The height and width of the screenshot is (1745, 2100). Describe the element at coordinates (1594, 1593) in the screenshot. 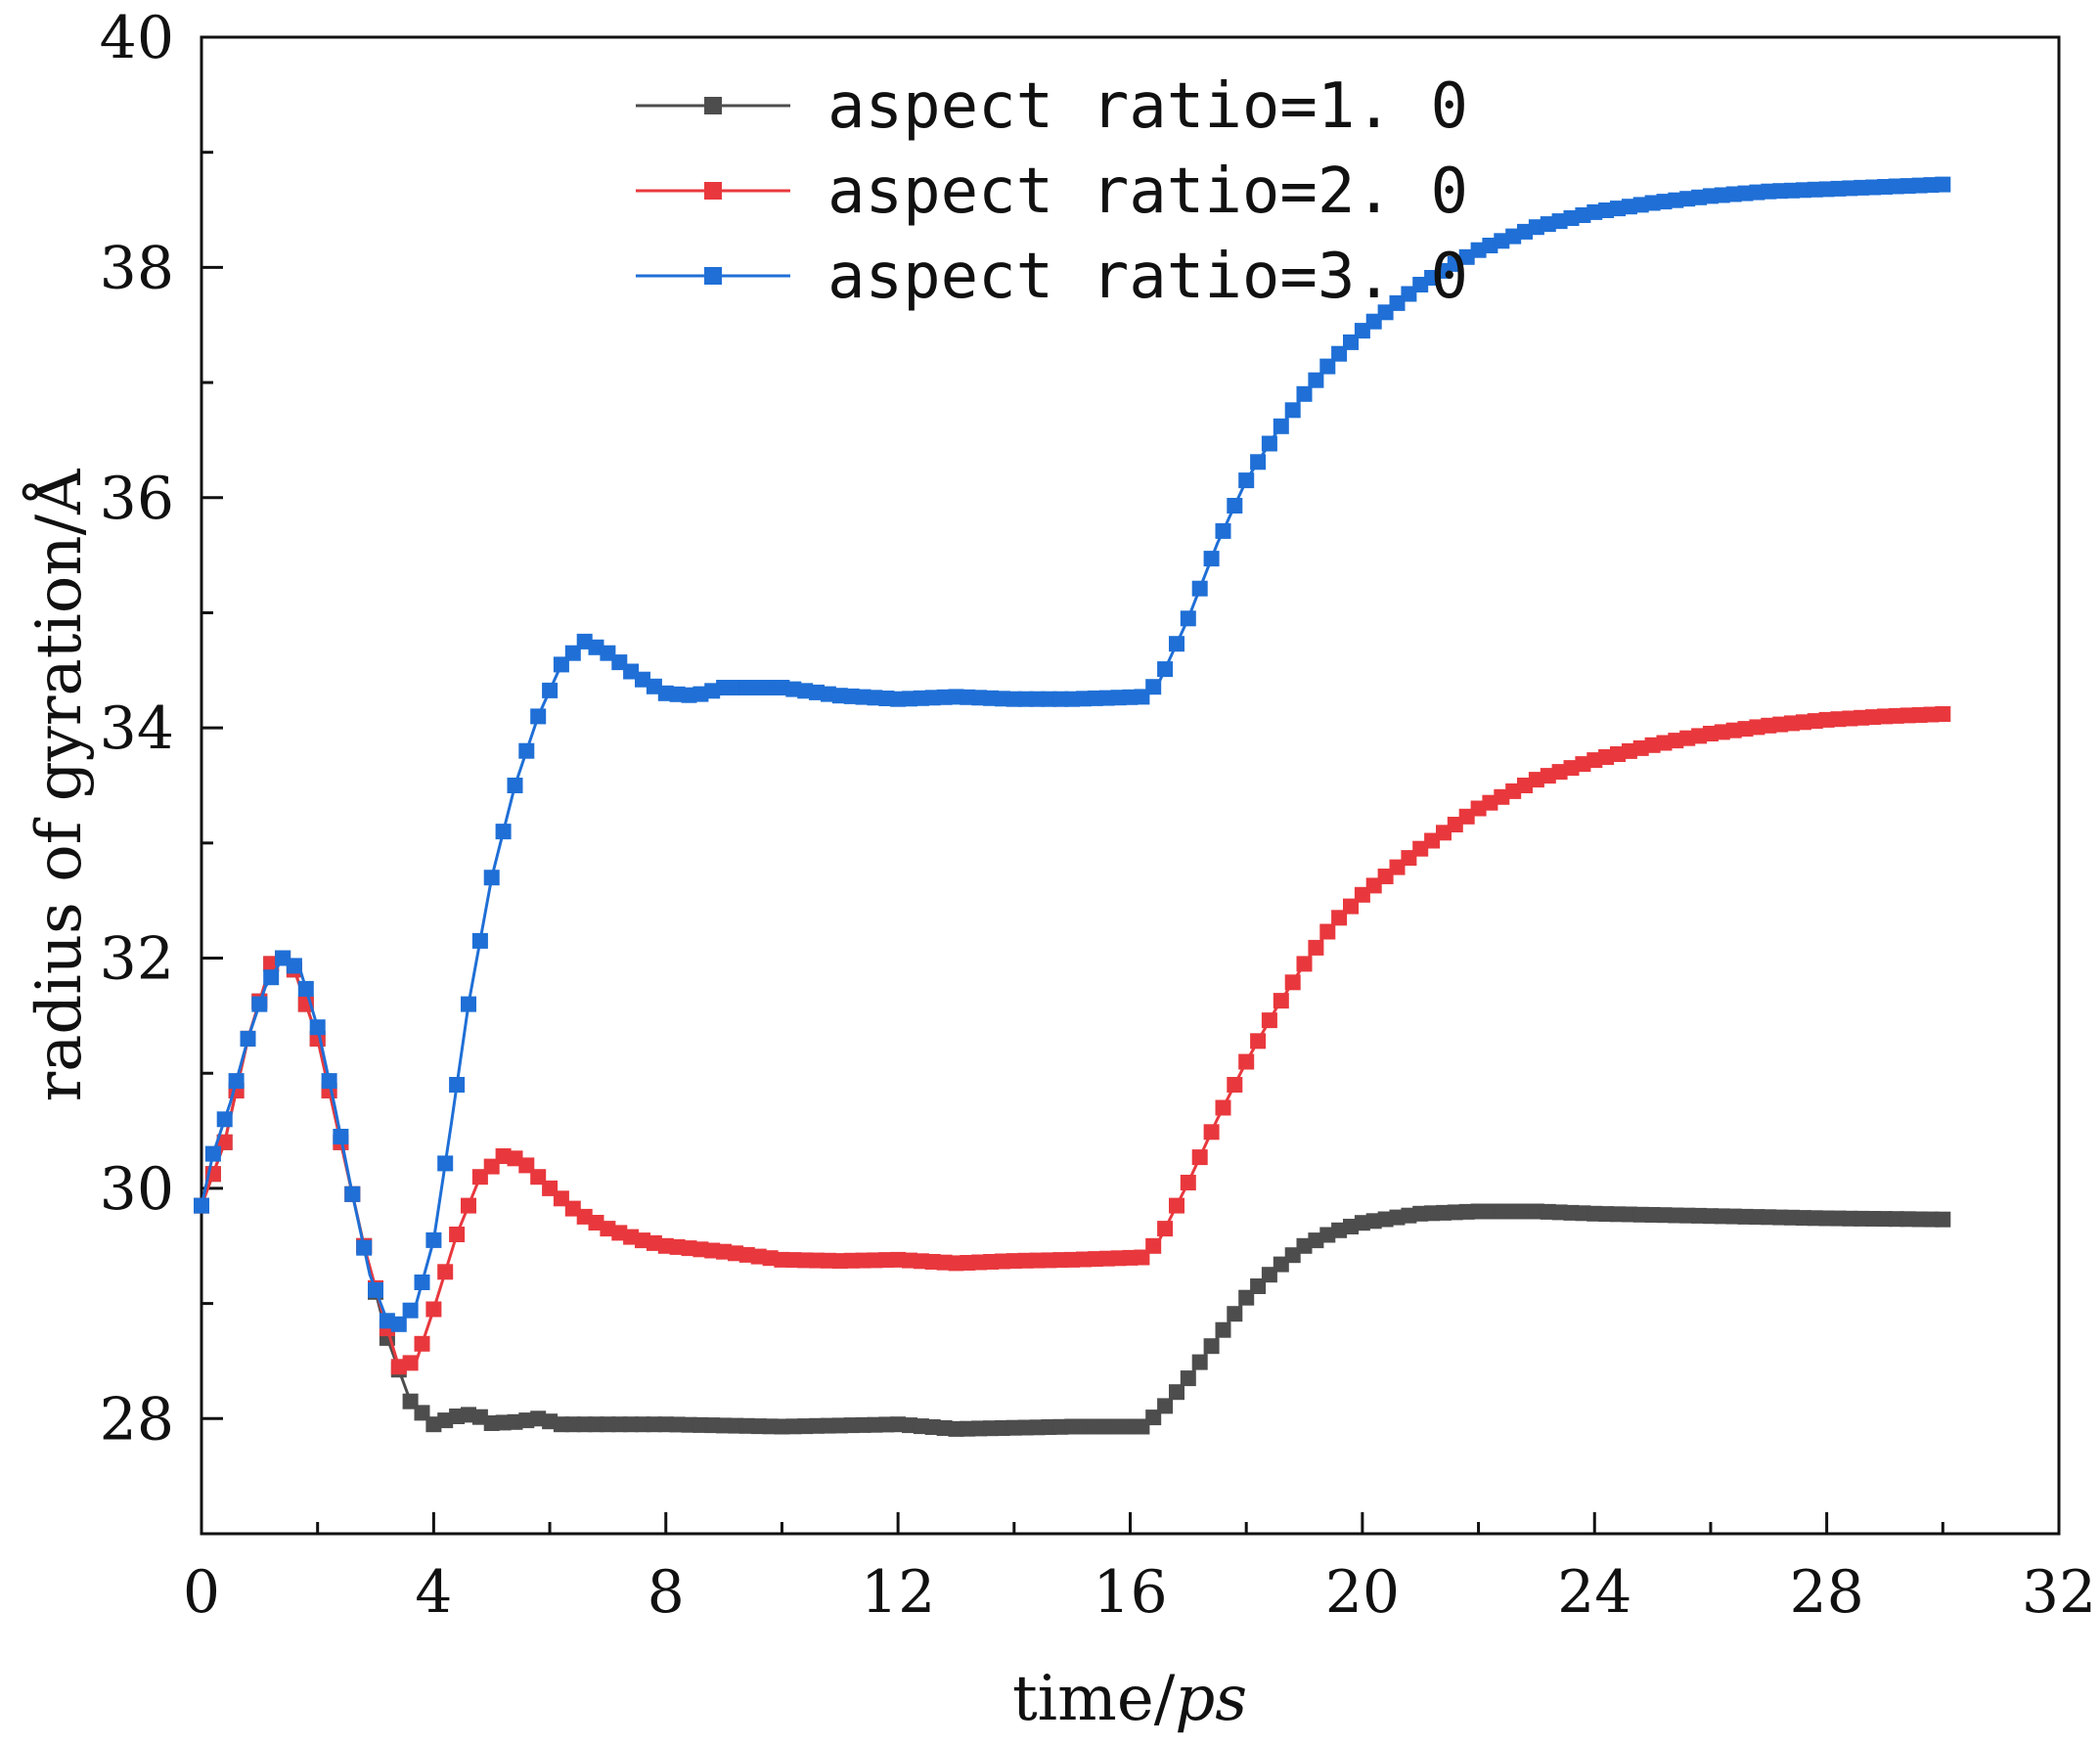

I see `x-tick-label: 24` at that location.